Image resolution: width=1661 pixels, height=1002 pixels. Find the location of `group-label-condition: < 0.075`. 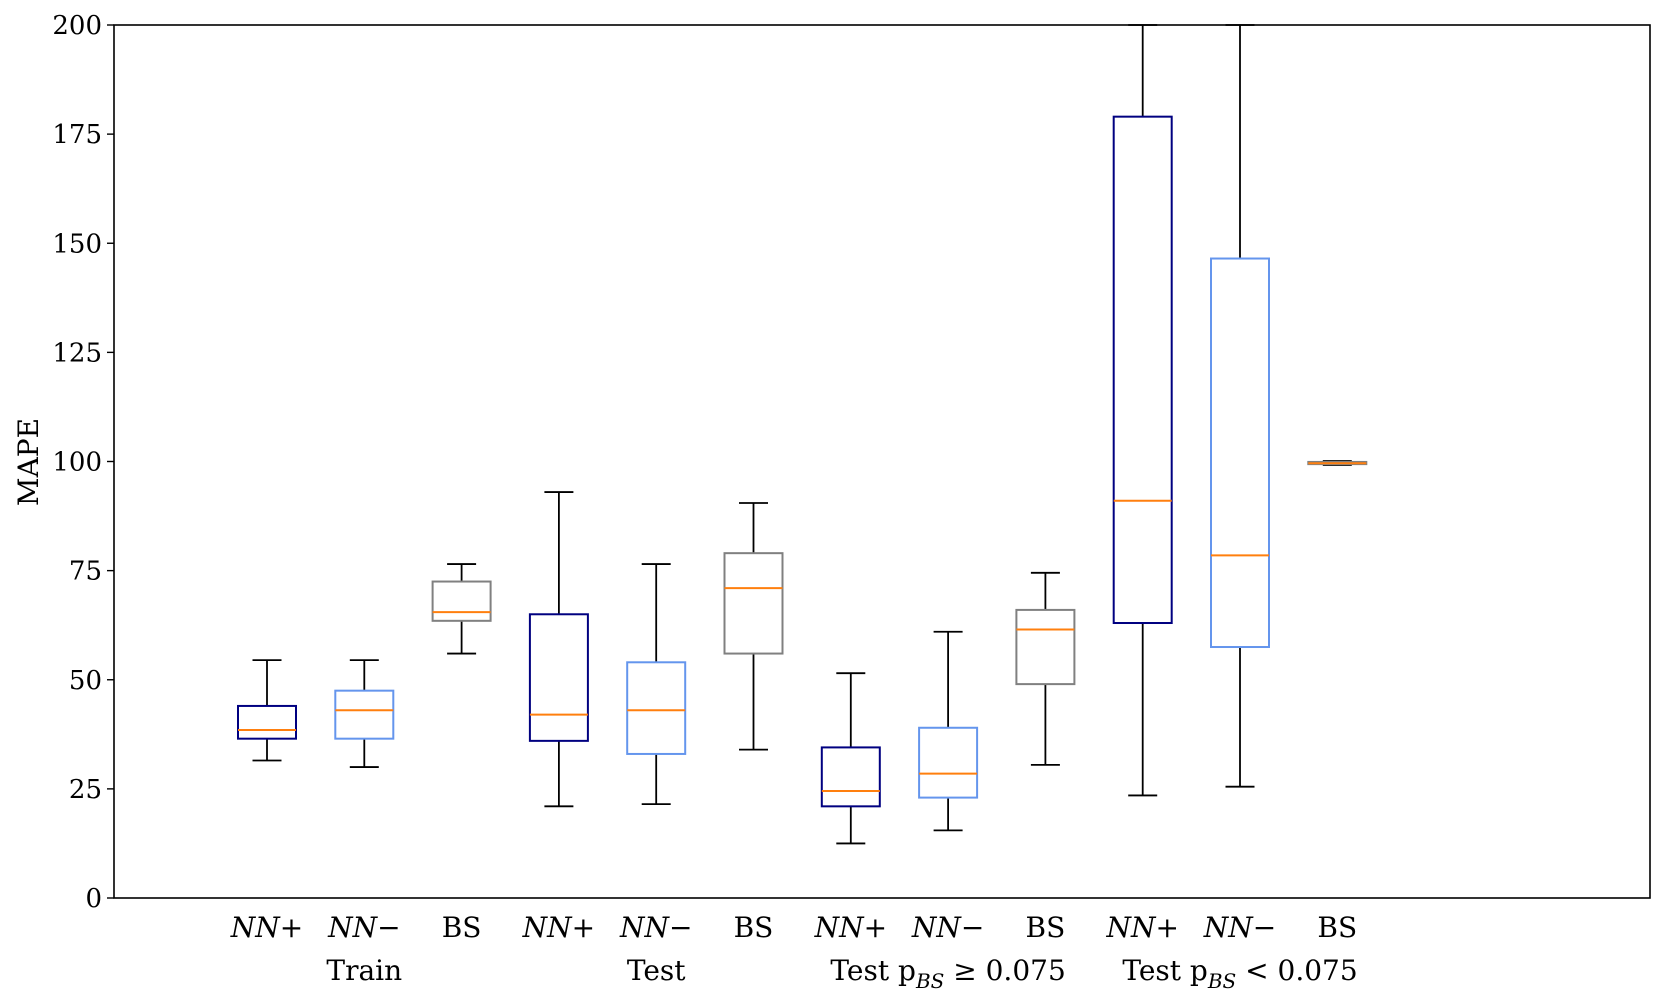

group-label-condition: < 0.075 is located at coordinates (1296, 970).